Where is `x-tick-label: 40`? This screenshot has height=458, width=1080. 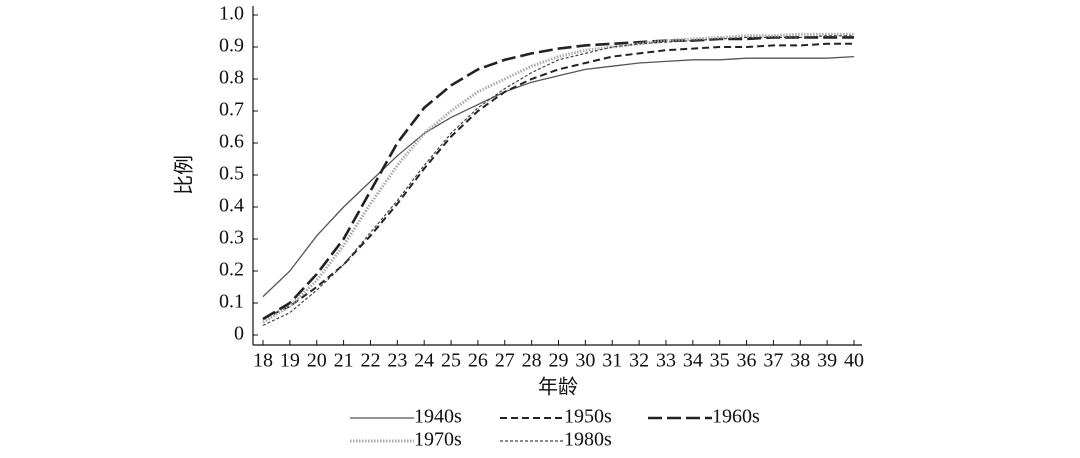
x-tick-label: 40 is located at coordinates (854, 361).